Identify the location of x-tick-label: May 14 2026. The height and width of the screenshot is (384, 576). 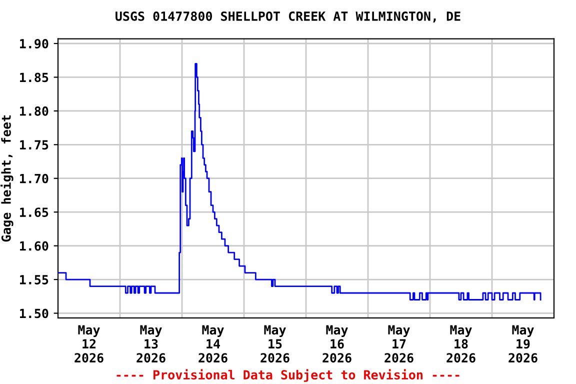
(213, 344).